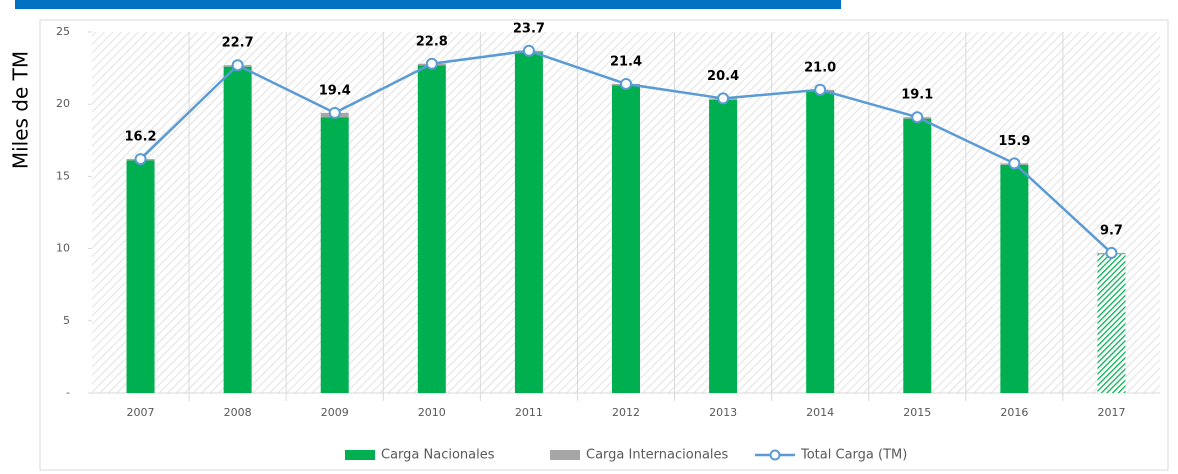 The image size is (1178, 474). What do you see at coordinates (438, 455) in the screenshot?
I see `legend-label: Carga Nacionales` at bounding box center [438, 455].